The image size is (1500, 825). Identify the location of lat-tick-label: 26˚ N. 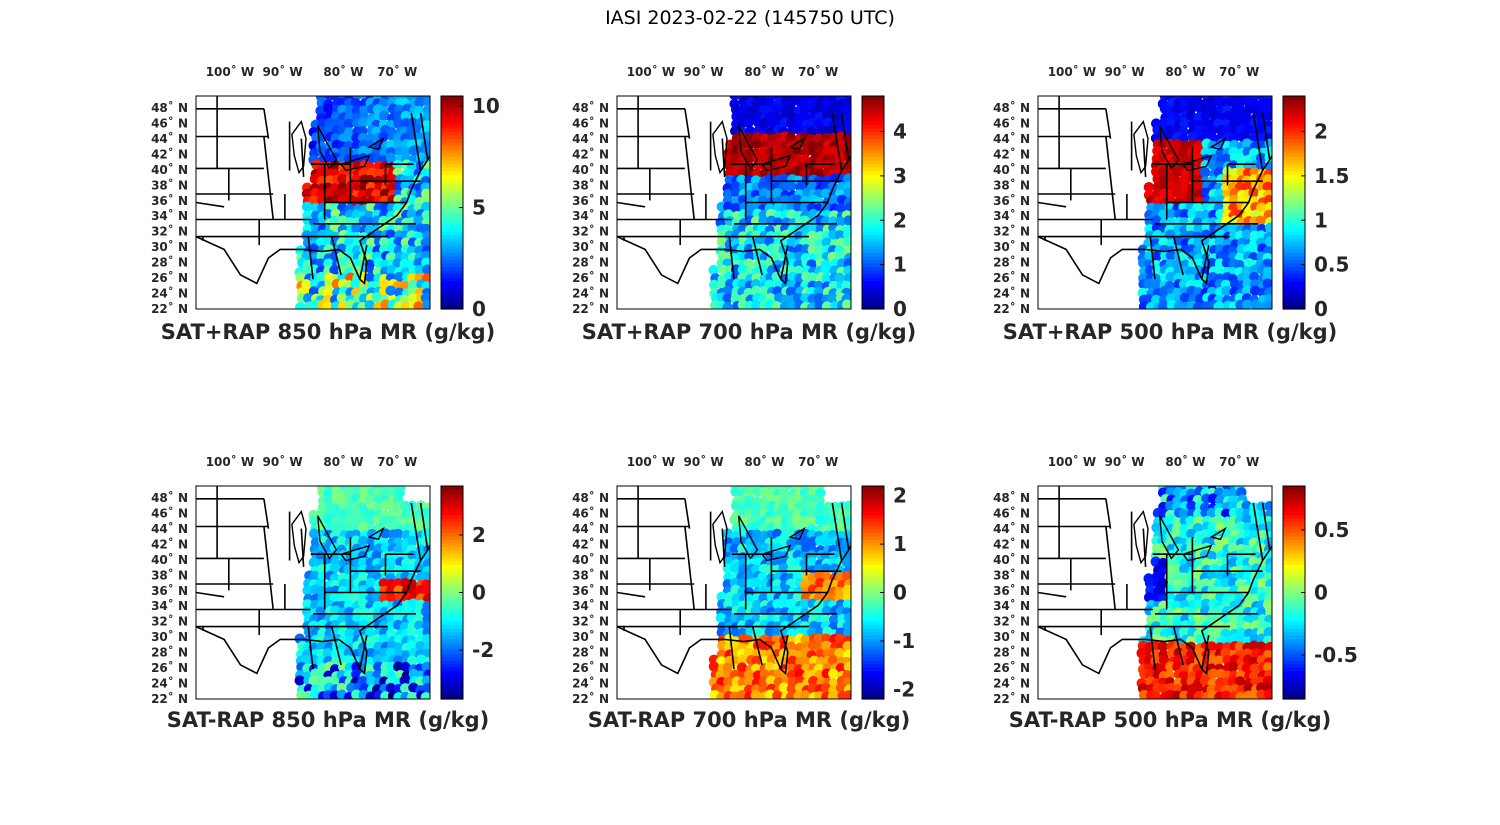
(169, 277).